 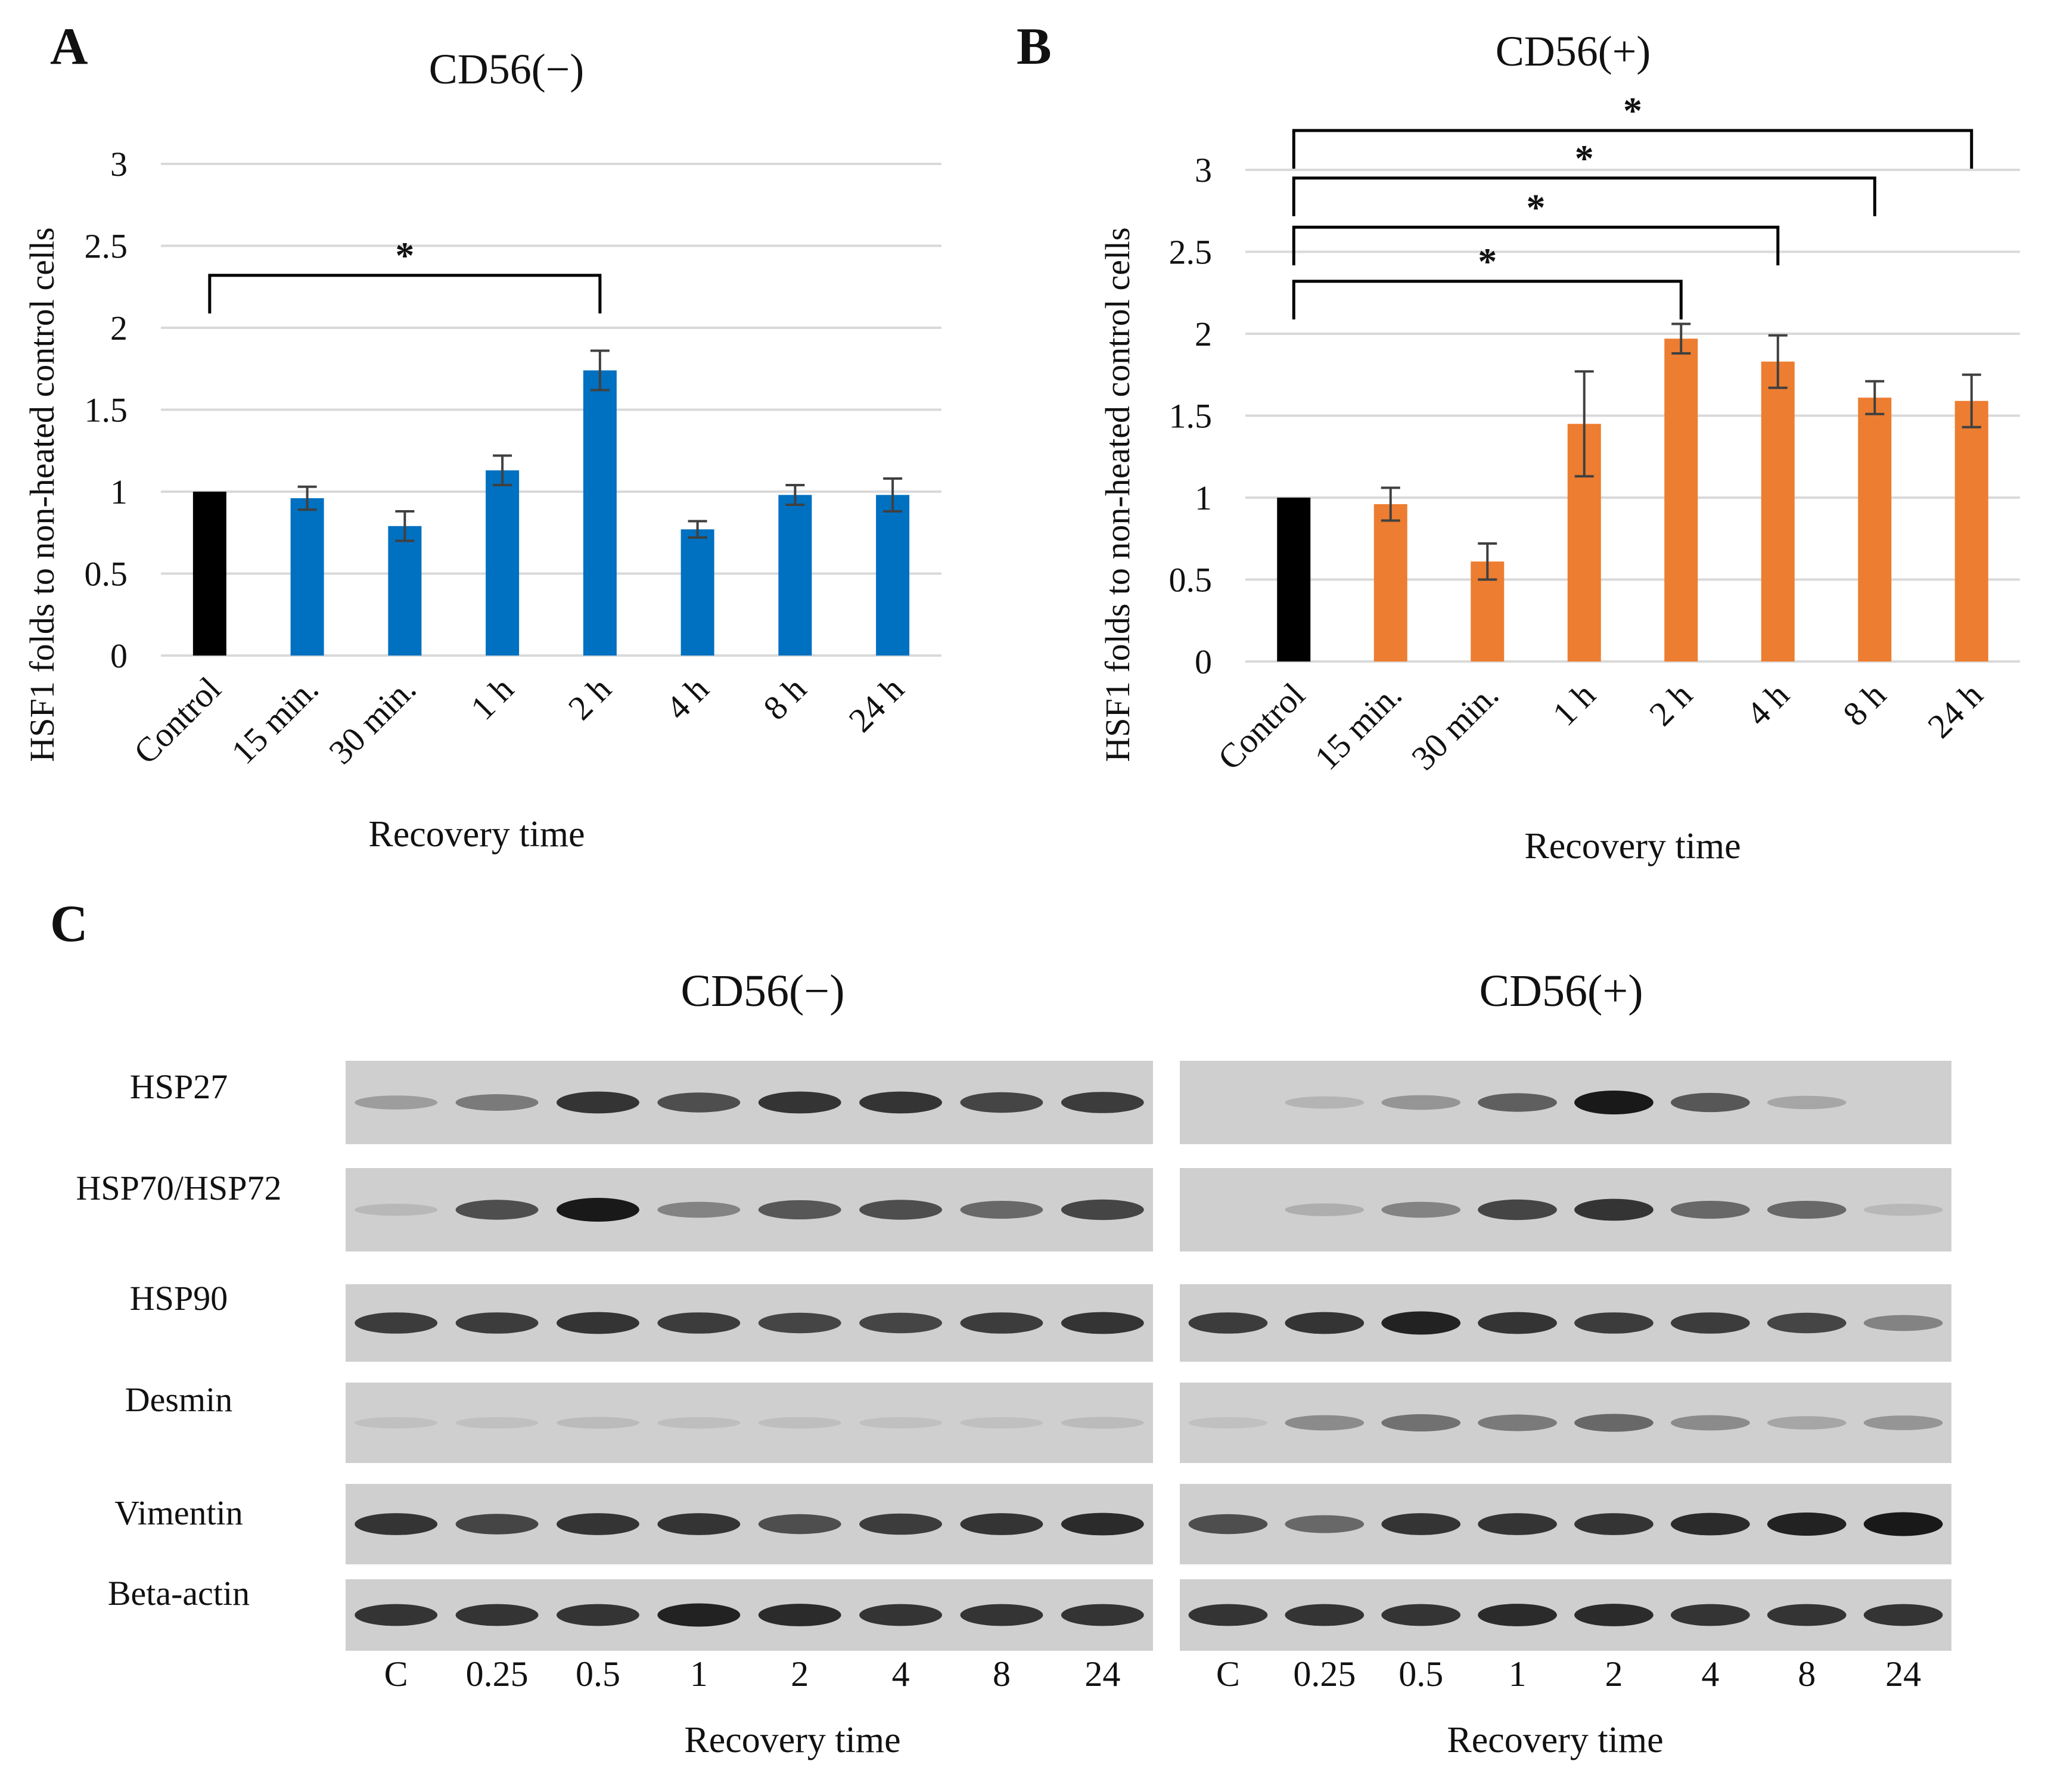 I want to click on chart-title: CD56(+), so click(x=1574, y=51).